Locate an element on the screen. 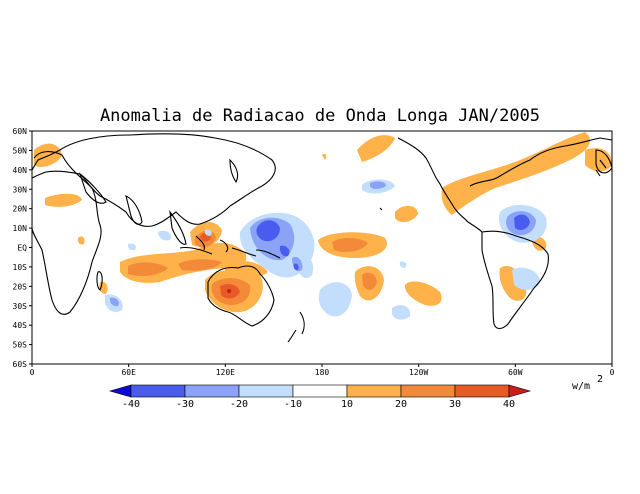 The height and width of the screenshot is (494, 640). coastline-south-america is located at coordinates (515, 280).